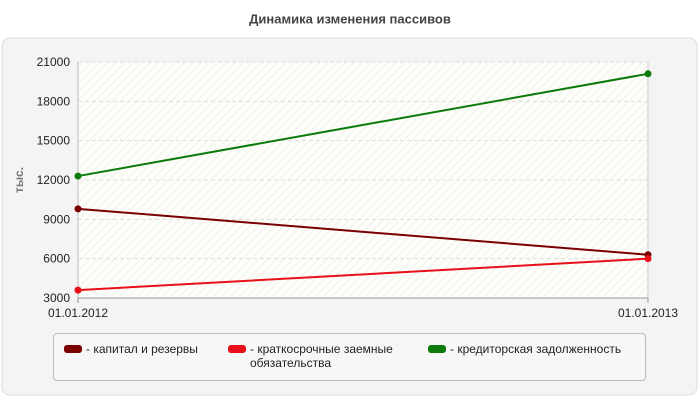 This screenshot has width=700, height=400. Describe the element at coordinates (56, 219) in the screenshot. I see `y-tick-label: 9000` at that location.